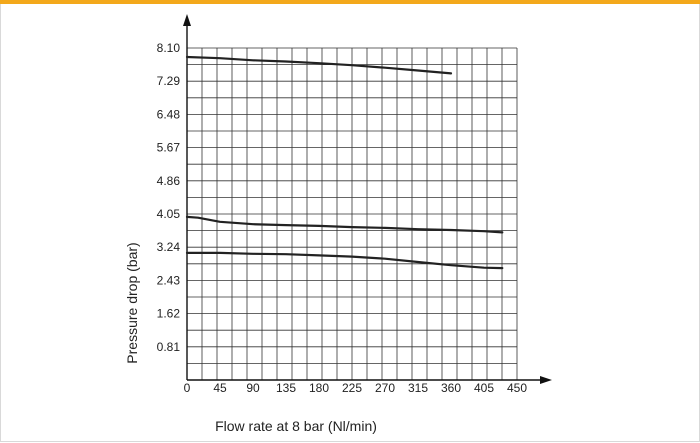 This screenshot has height=443, width=700. What do you see at coordinates (517, 388) in the screenshot?
I see `x-tick-label: 450` at bounding box center [517, 388].